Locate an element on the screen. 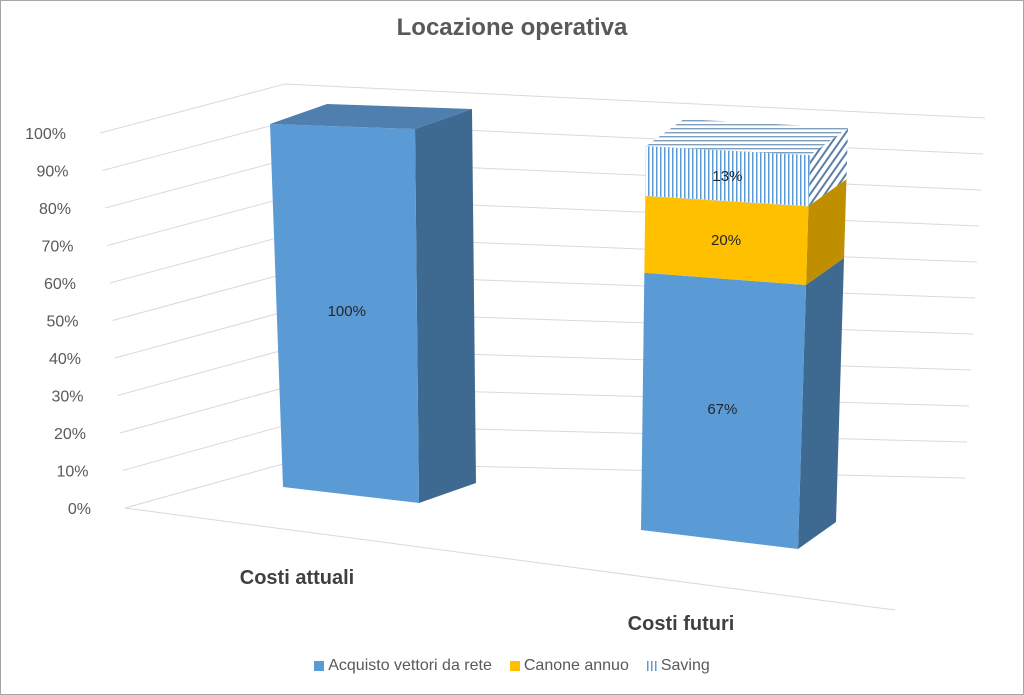 This screenshot has width=1024, height=695. bar-segment-canone-annuo is located at coordinates (726, 240).